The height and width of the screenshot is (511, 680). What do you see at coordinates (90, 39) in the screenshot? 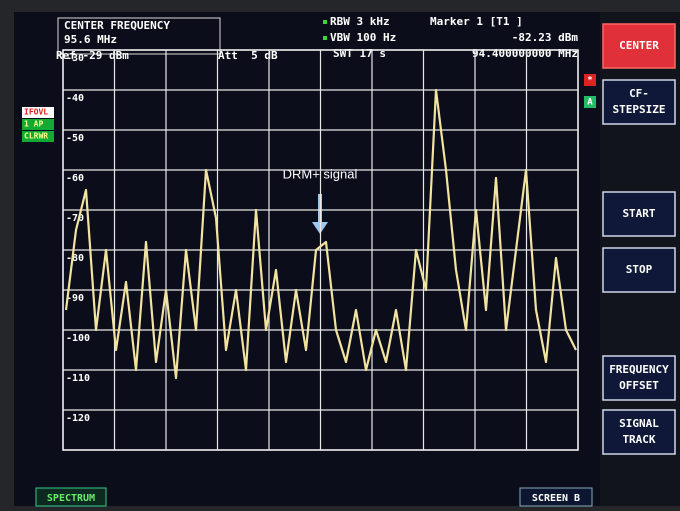
I see `center-value: 95.6 MHz` at bounding box center [90, 39].